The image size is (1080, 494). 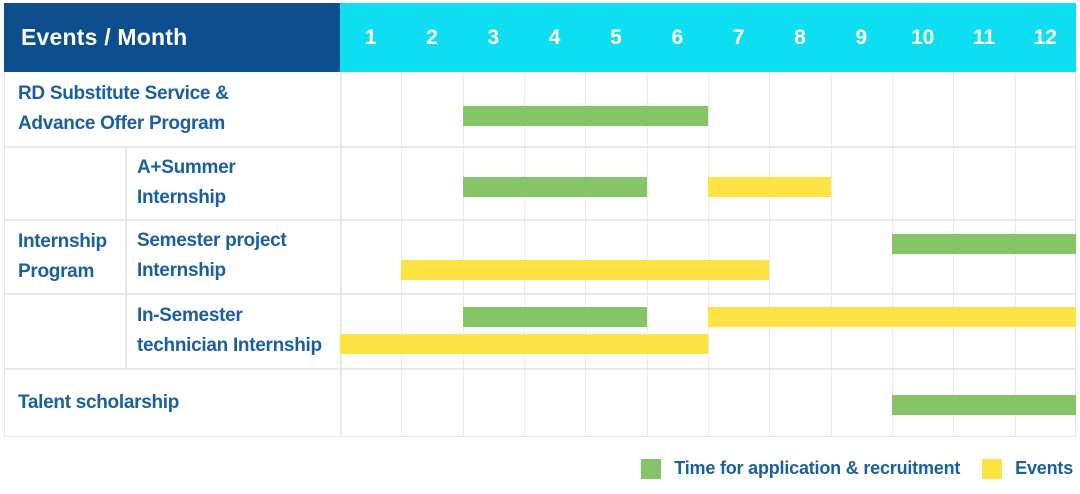 What do you see at coordinates (708, 37) in the screenshot?
I see `month-header-row: 1 2 3 4 5 6 7 8 9 10 11 12` at bounding box center [708, 37].